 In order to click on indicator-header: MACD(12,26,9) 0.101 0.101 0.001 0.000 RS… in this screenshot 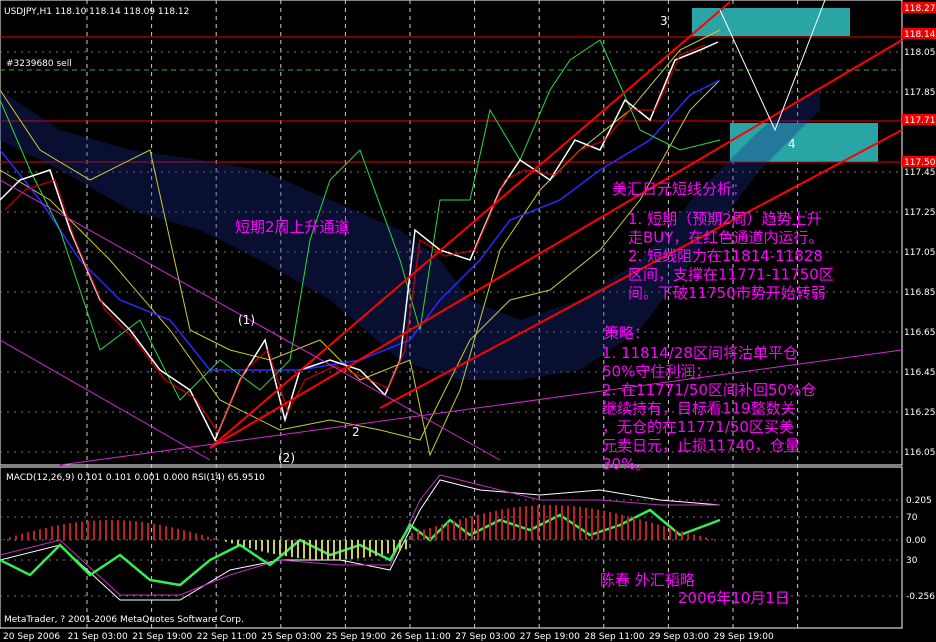, I will do `click(135, 478)`.